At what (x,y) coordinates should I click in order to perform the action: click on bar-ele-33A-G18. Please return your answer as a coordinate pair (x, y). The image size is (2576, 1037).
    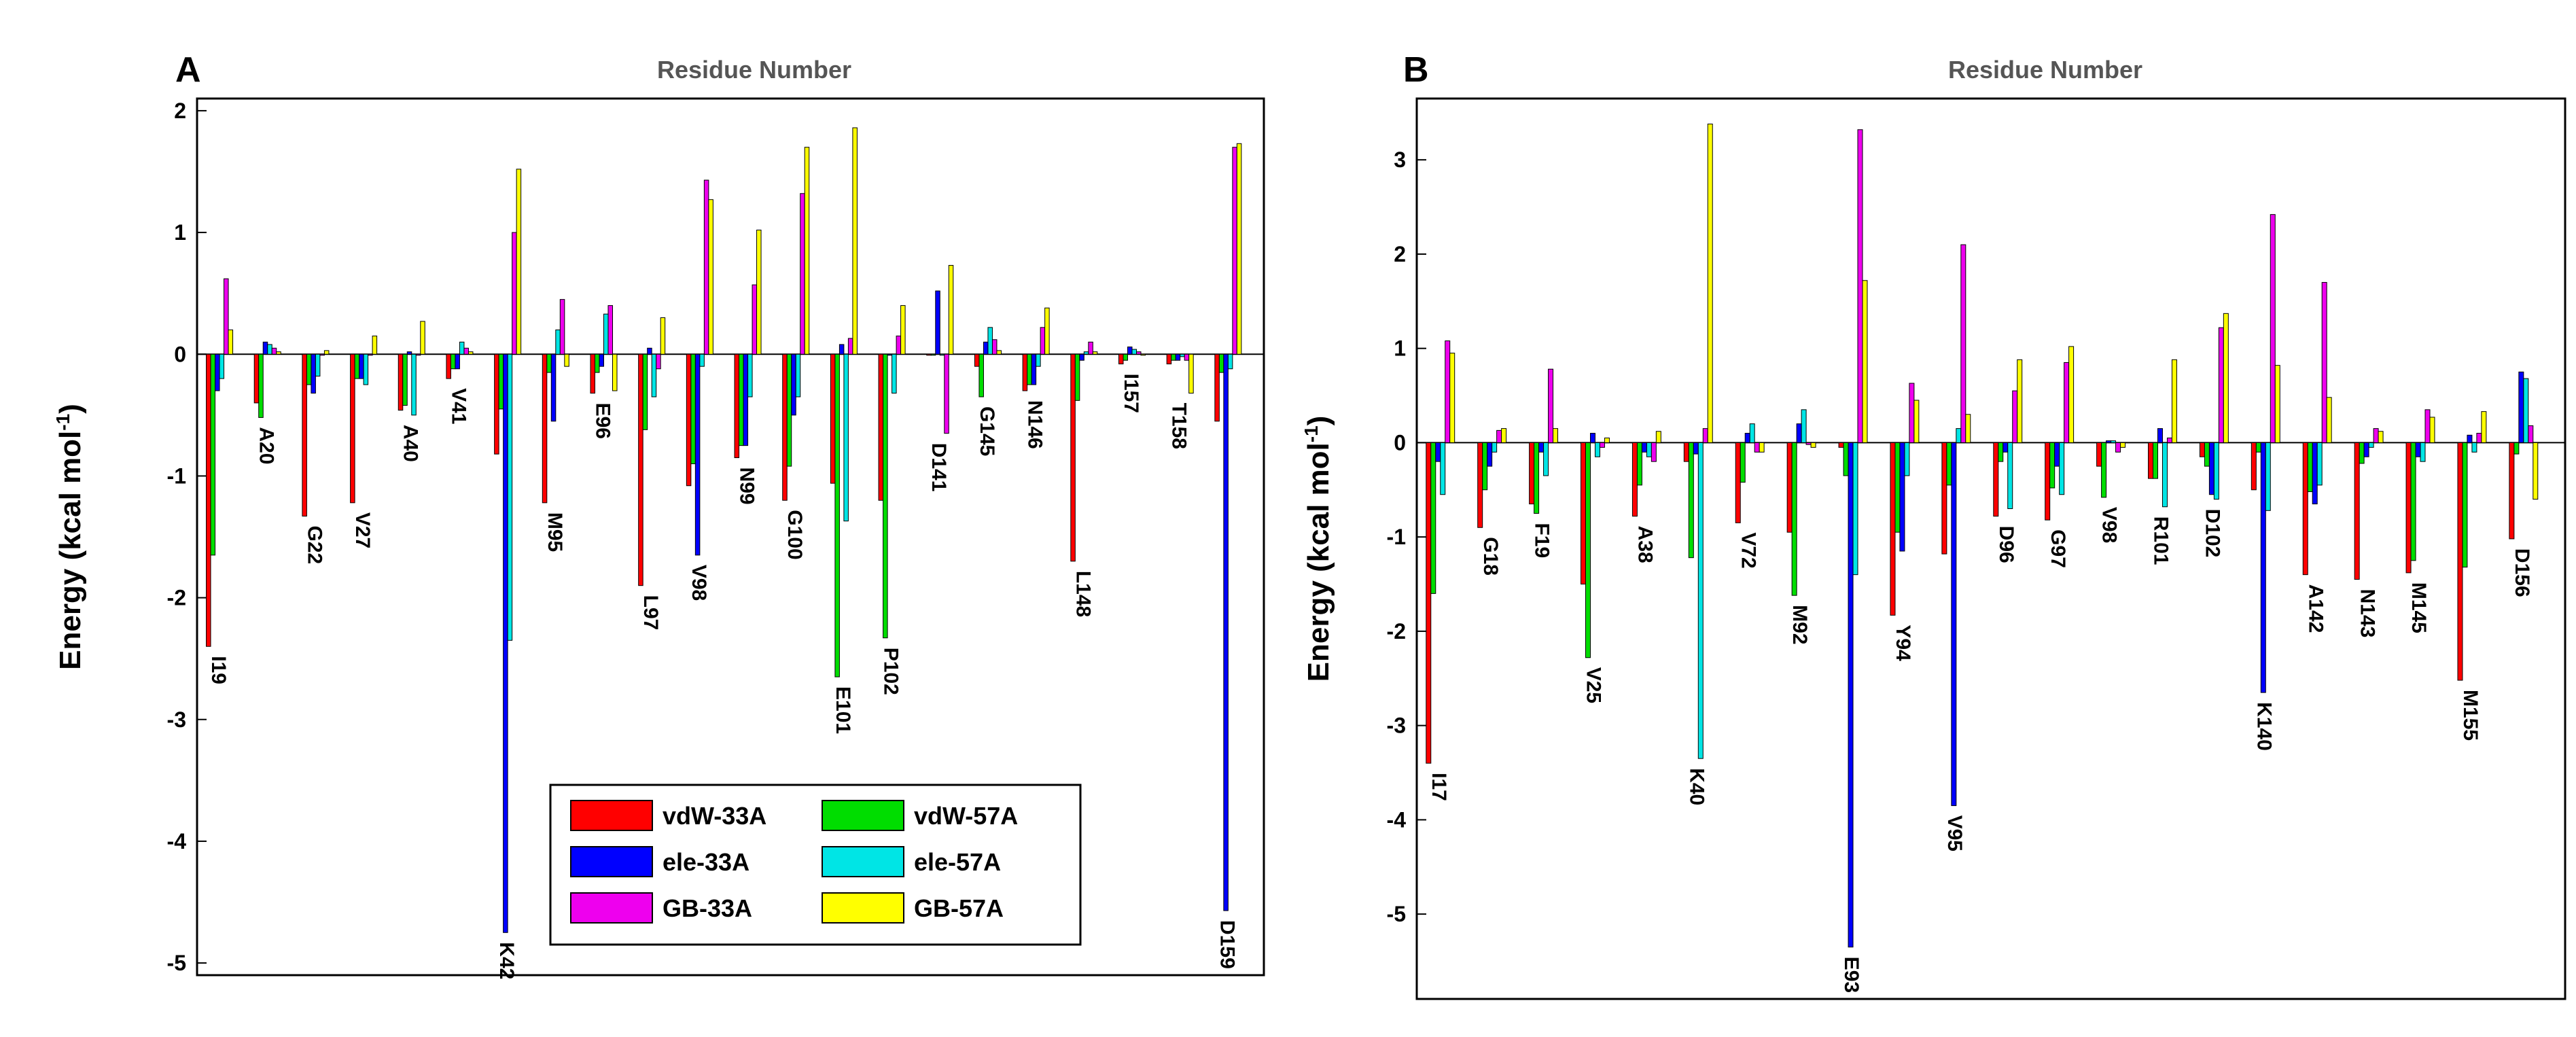
    Looking at the image, I should click on (1490, 454).